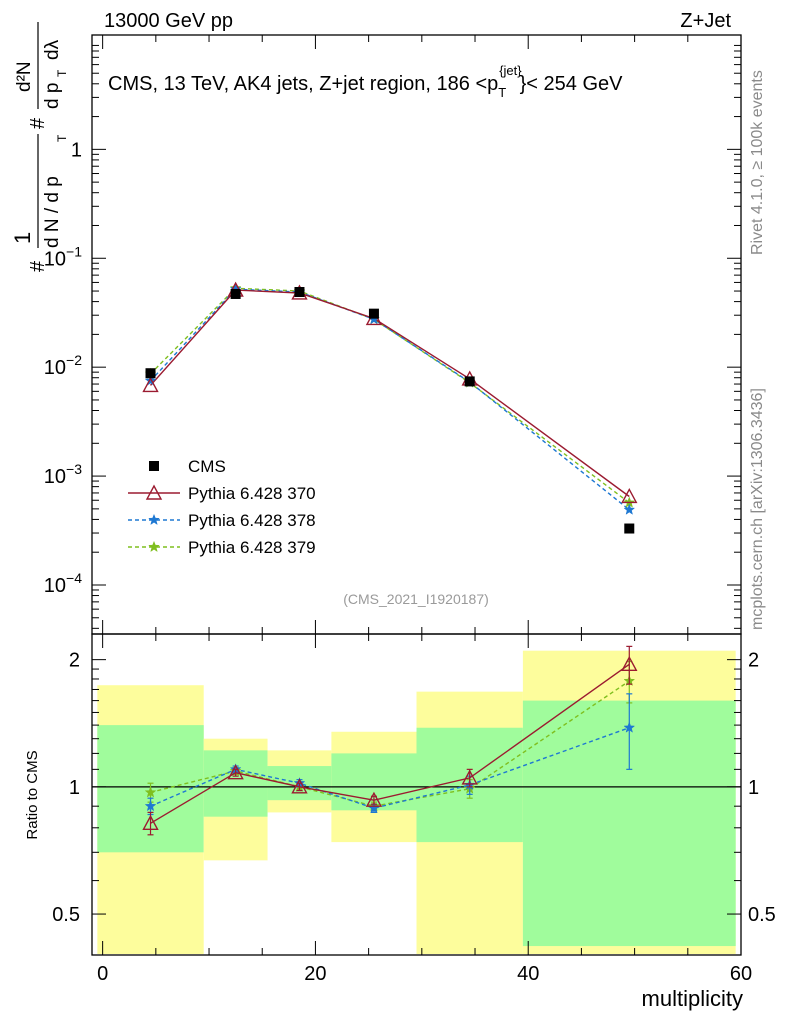 The width and height of the screenshot is (786, 1029). What do you see at coordinates (39, 147) in the screenshot?
I see `main-ylabel: # 1 d N / d p T # d²N d p T dλ` at bounding box center [39, 147].